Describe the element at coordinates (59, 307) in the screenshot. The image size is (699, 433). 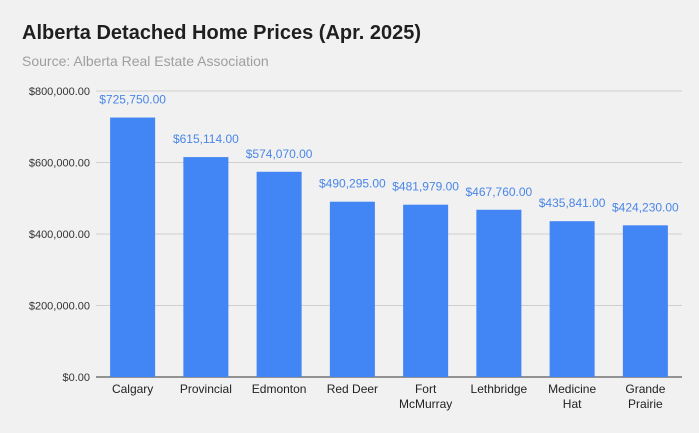
I see `y-tick-label: $200,000.00` at that location.